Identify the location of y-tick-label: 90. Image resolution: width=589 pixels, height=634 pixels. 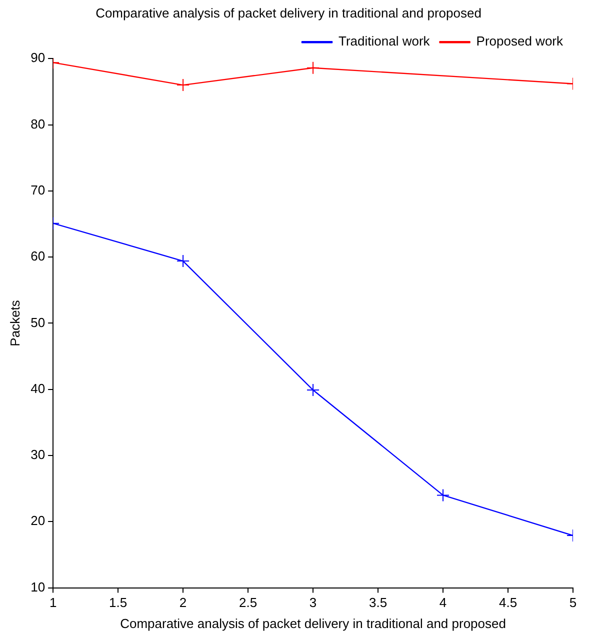
(38, 58).